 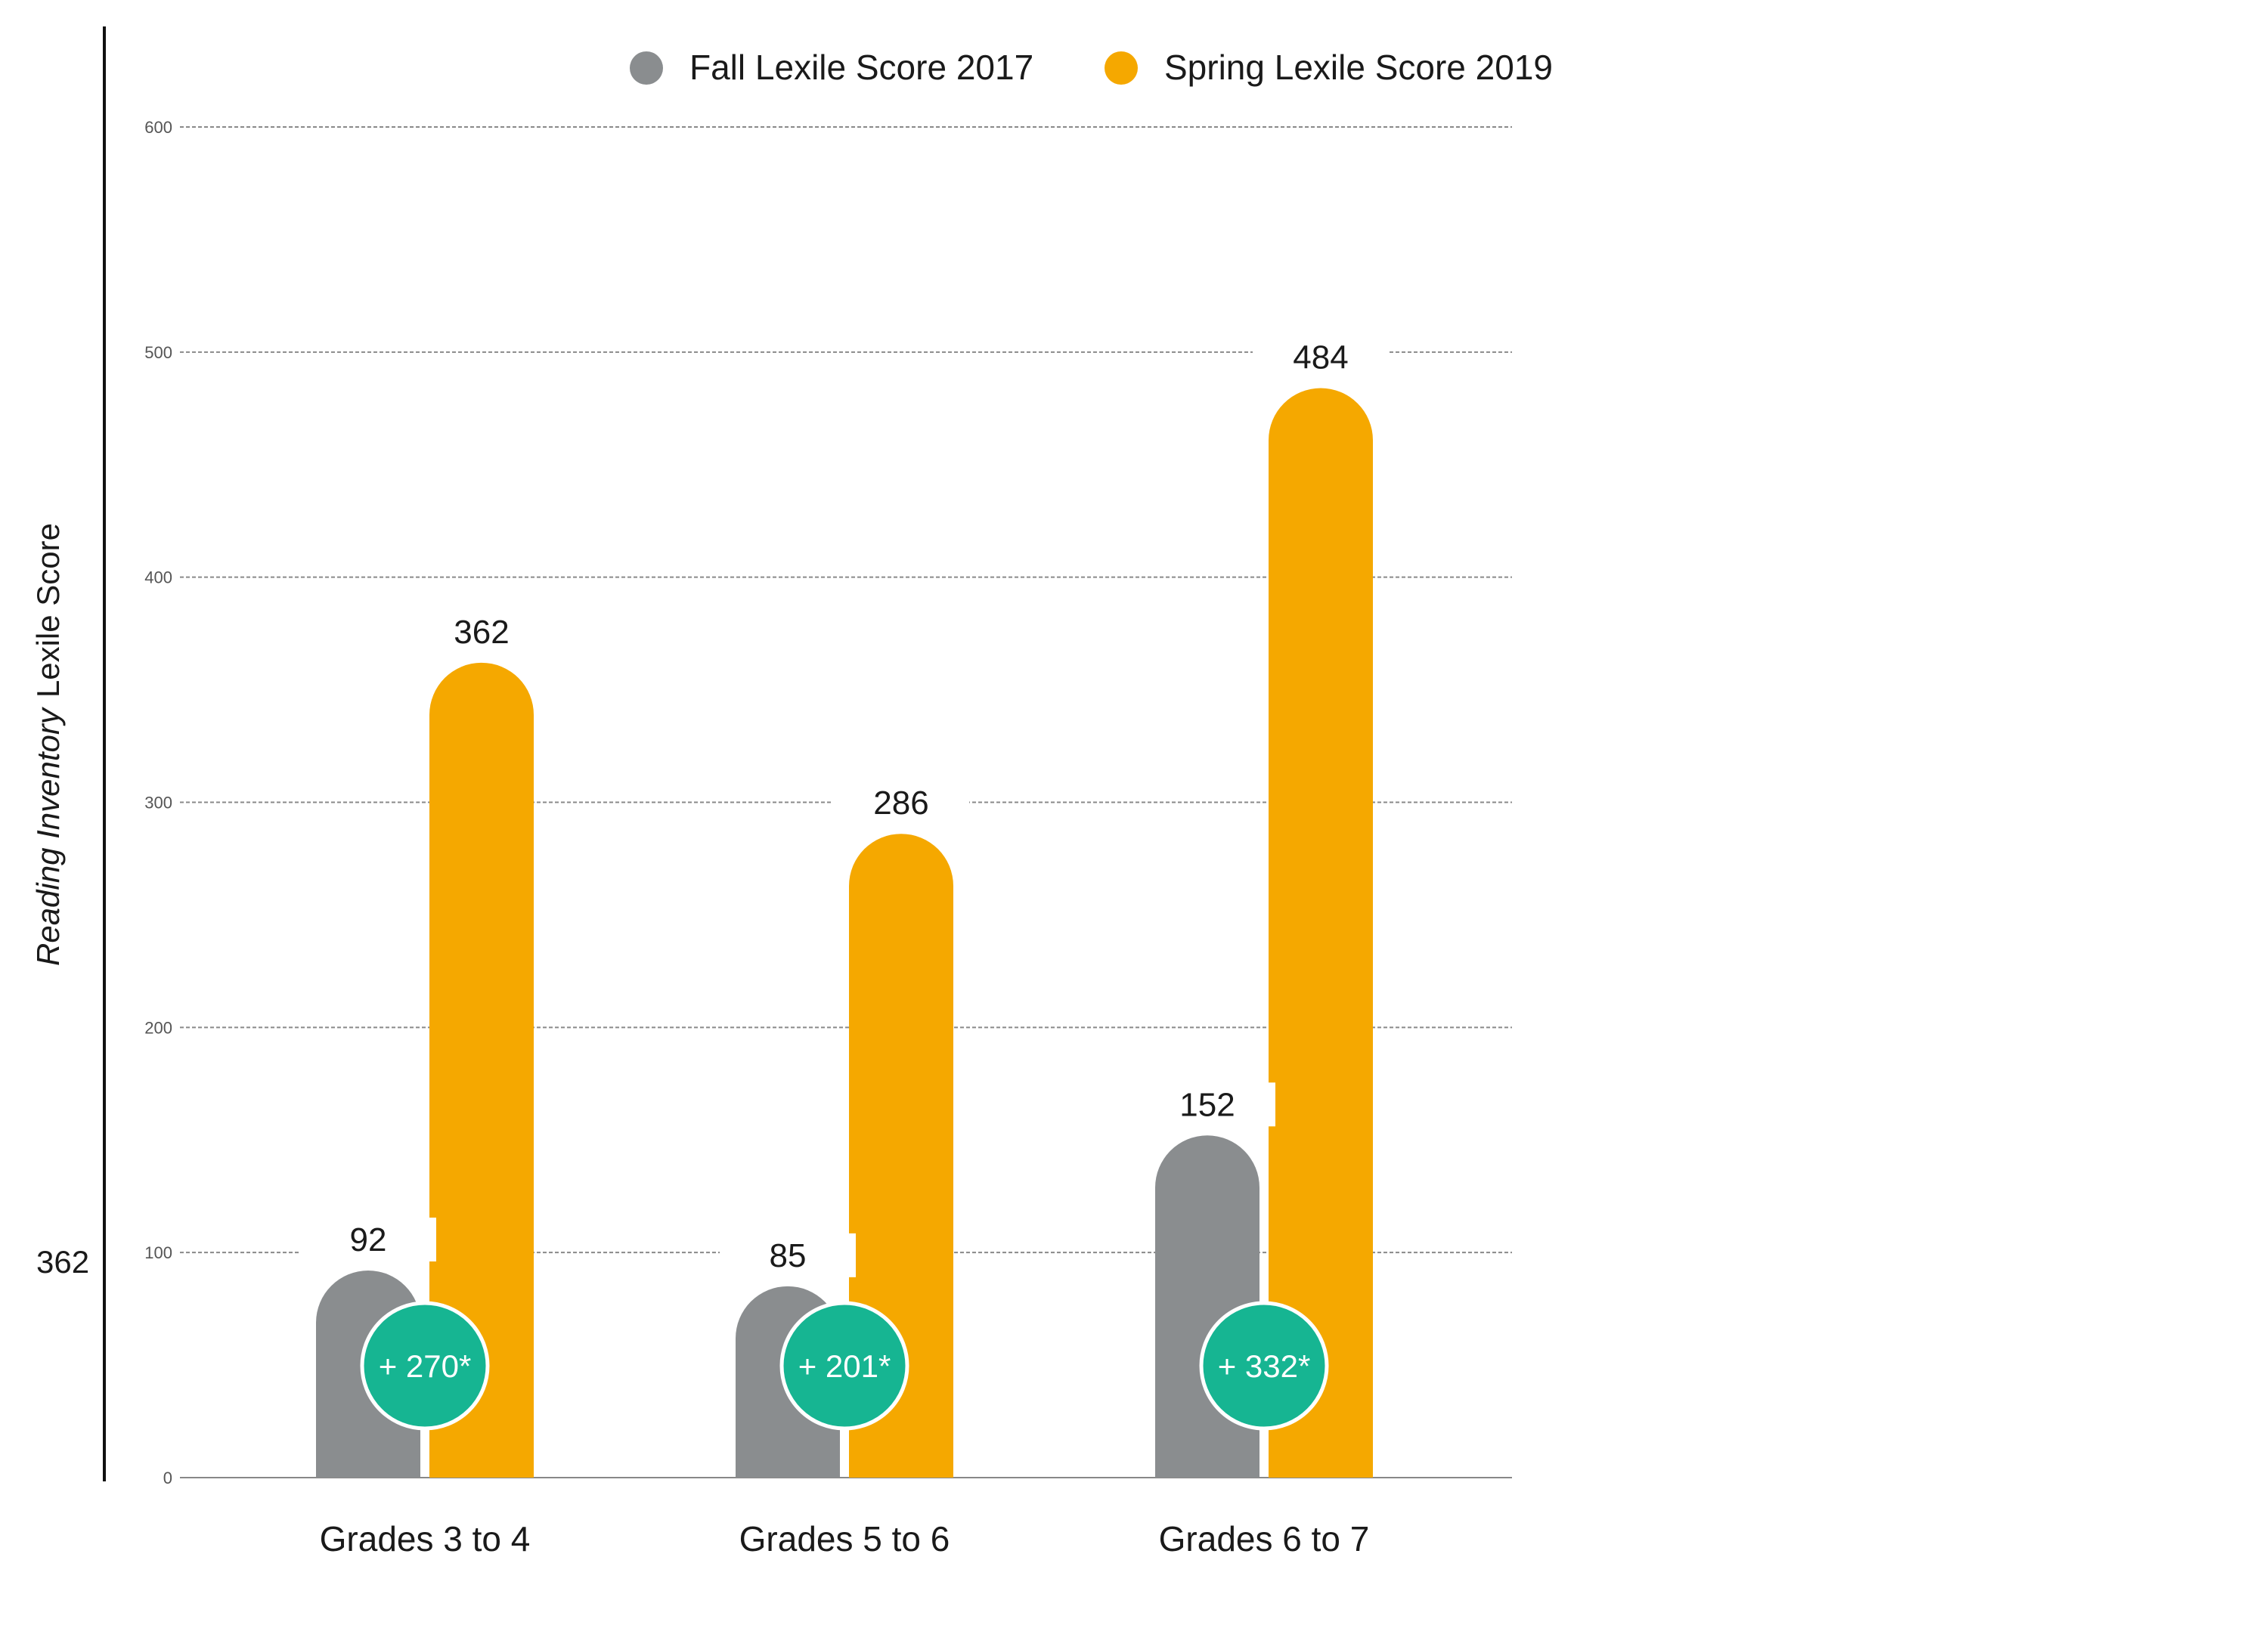 What do you see at coordinates (158, 1252) in the screenshot?
I see `y-tick-label-100: 100` at bounding box center [158, 1252].